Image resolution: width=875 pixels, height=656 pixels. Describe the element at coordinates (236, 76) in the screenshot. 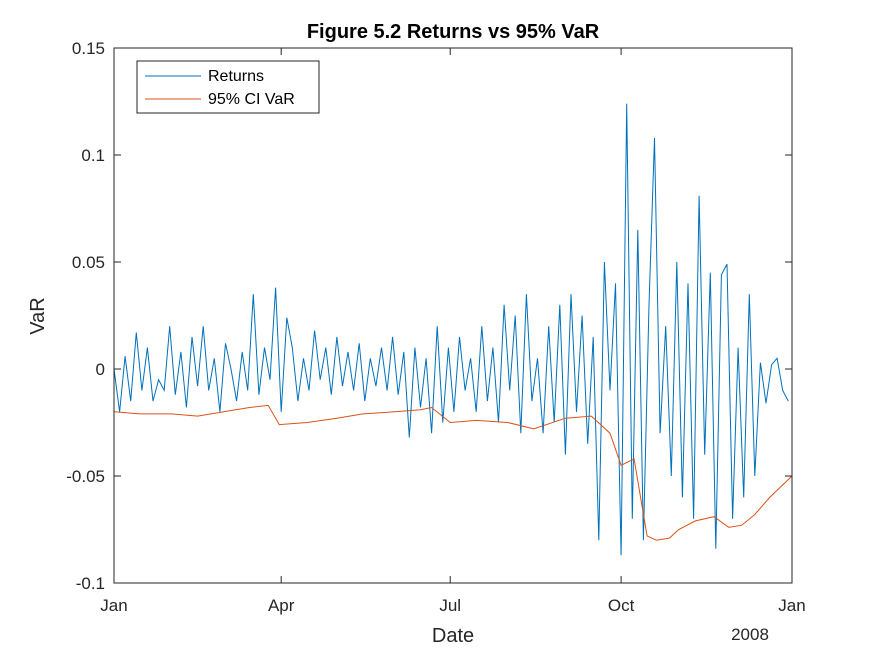

I see `legend-label-returns: Returns` at that location.